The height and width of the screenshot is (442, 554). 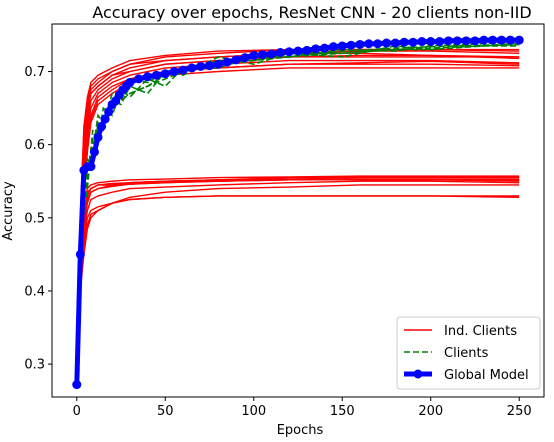 I want to click on legend-marker-global-model, so click(x=418, y=374).